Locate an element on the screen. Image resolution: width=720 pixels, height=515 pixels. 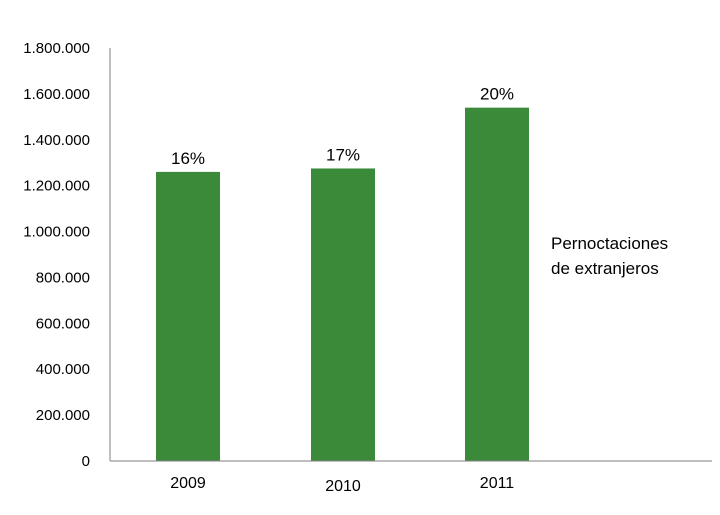
y-tick-label: 200.000 is located at coordinates (63, 415).